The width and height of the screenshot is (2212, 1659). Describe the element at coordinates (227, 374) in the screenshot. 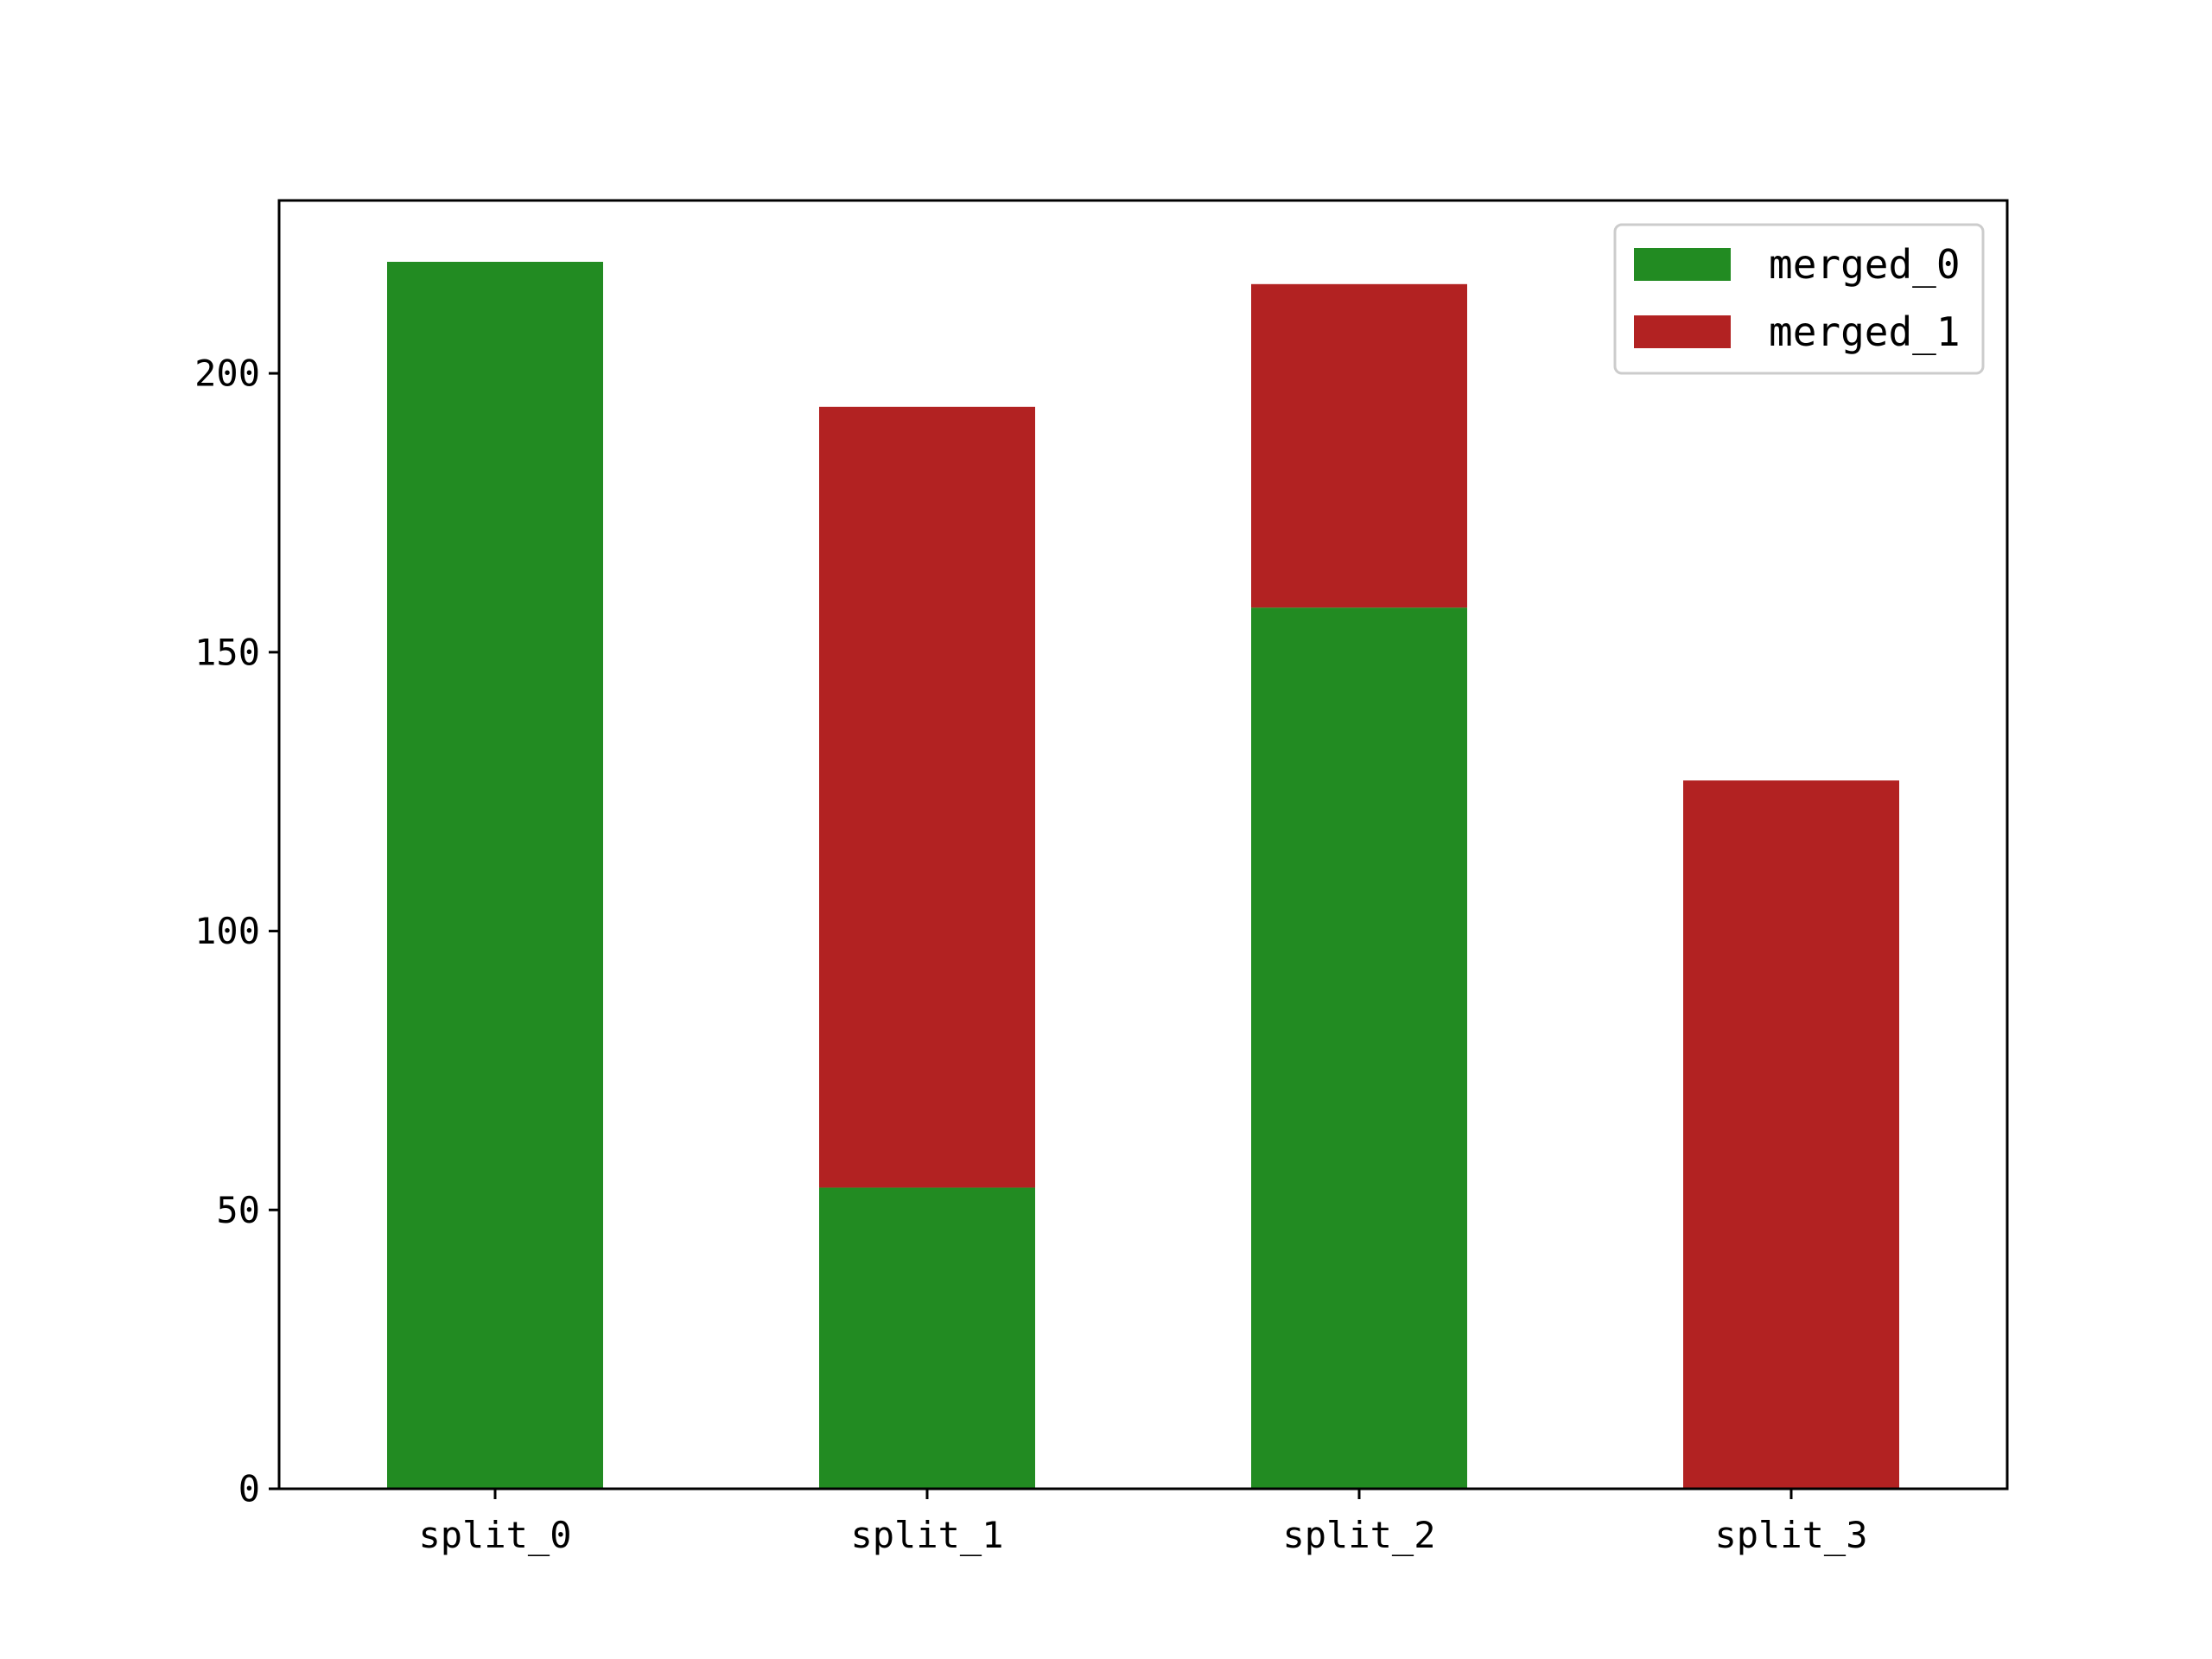

I see `y-tick-label: 200` at that location.